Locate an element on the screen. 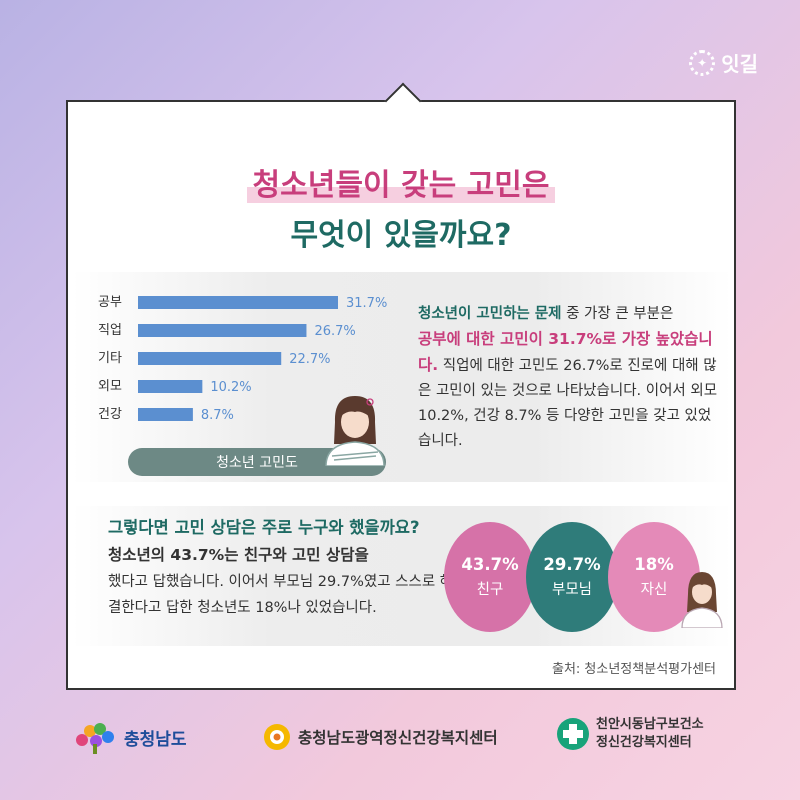 The height and width of the screenshot is (800, 800). value-label: 26.7% is located at coordinates (334, 331).